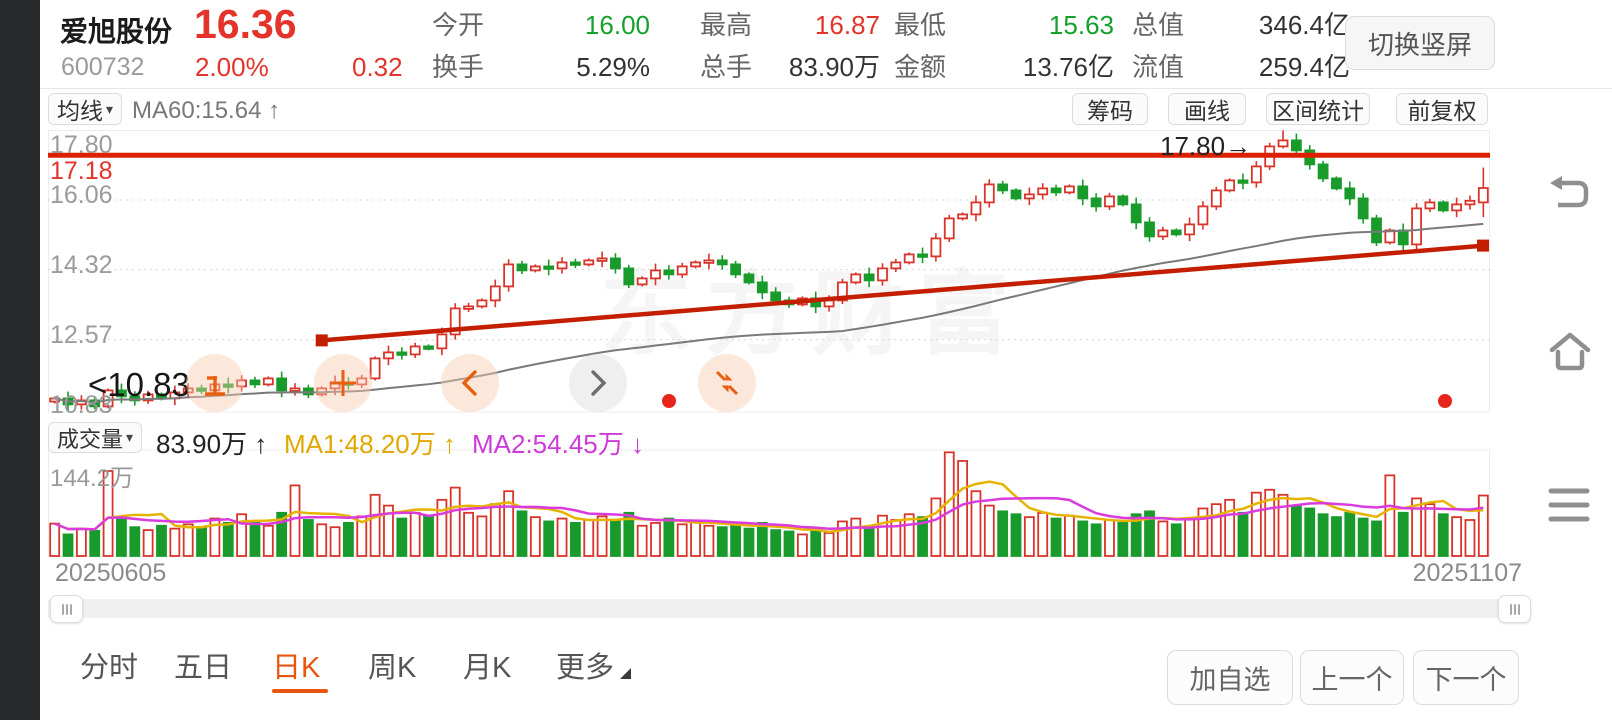  I want to click on stat-label: 流值, so click(1158, 67).